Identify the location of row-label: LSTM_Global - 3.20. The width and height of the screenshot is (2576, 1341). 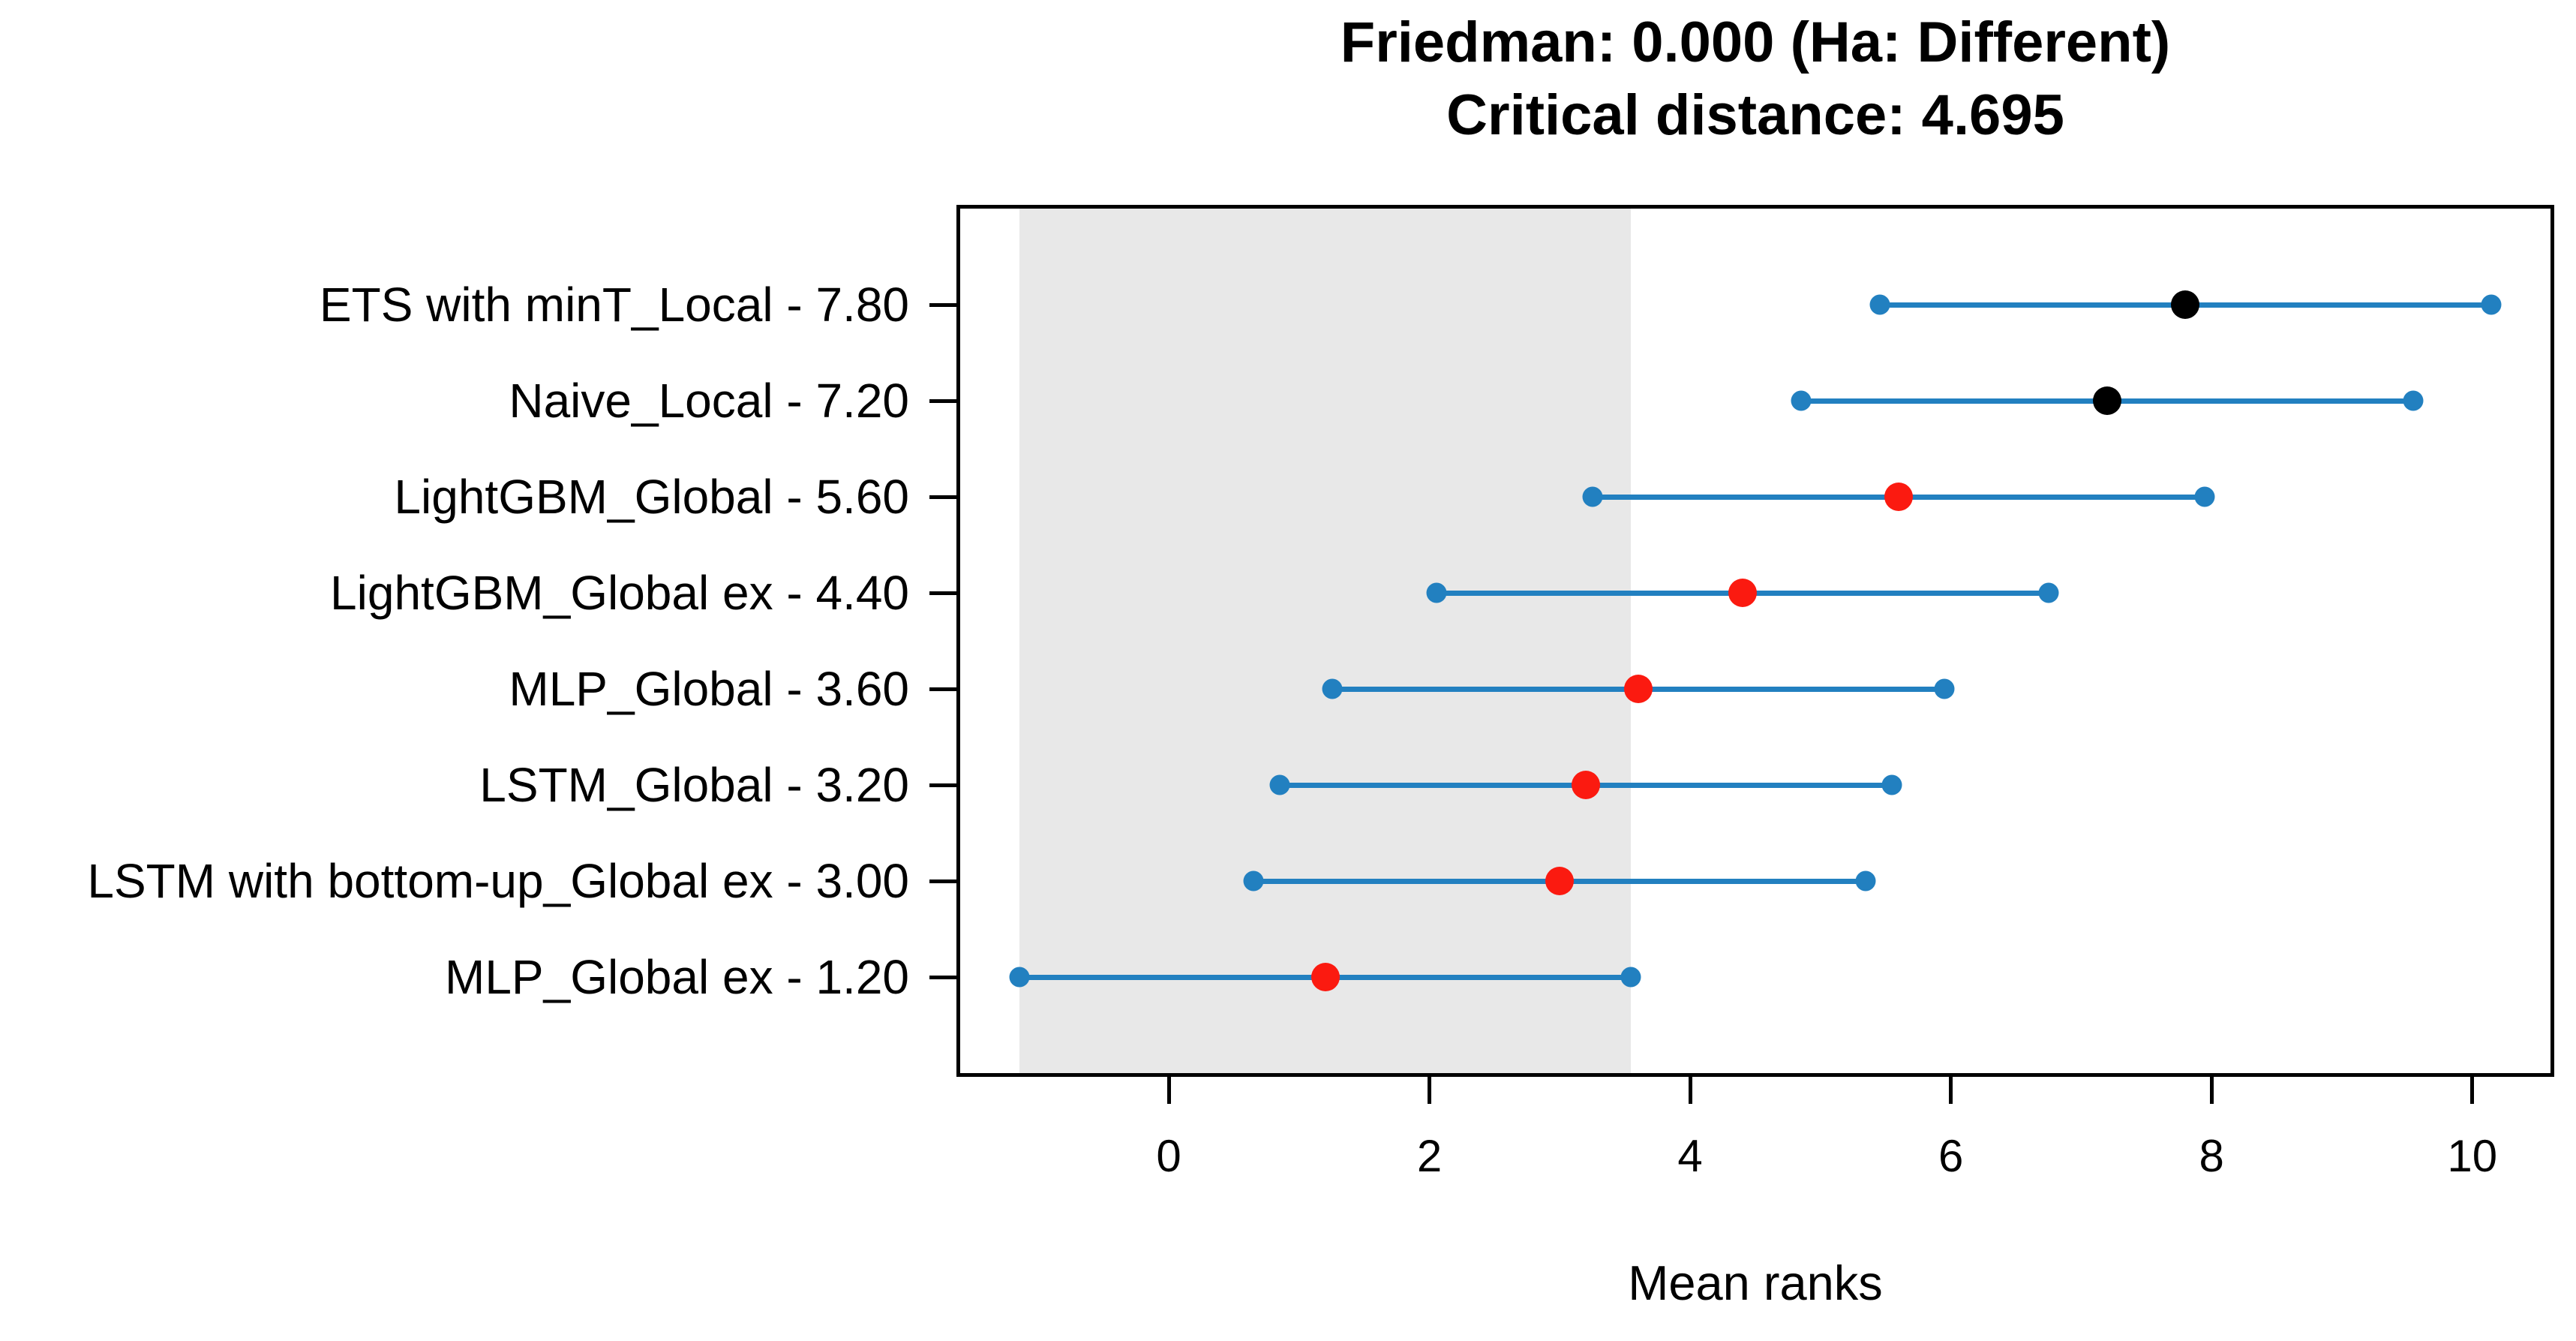
(694, 785).